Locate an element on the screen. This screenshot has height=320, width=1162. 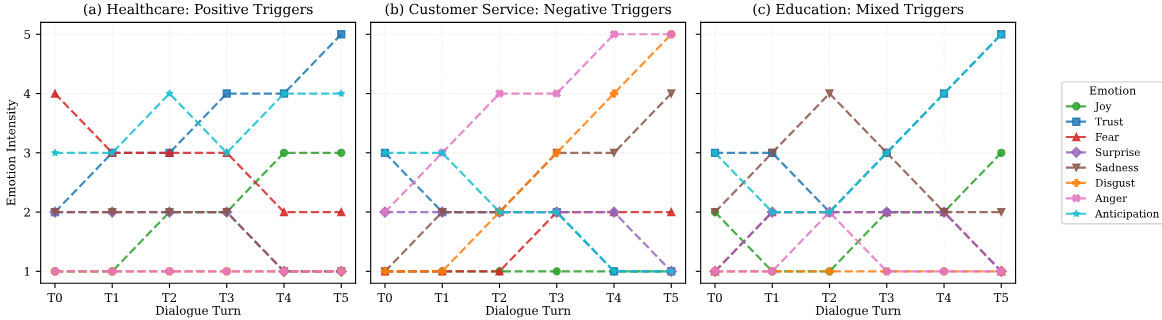
legend-label: Fear is located at coordinates (1107, 137).